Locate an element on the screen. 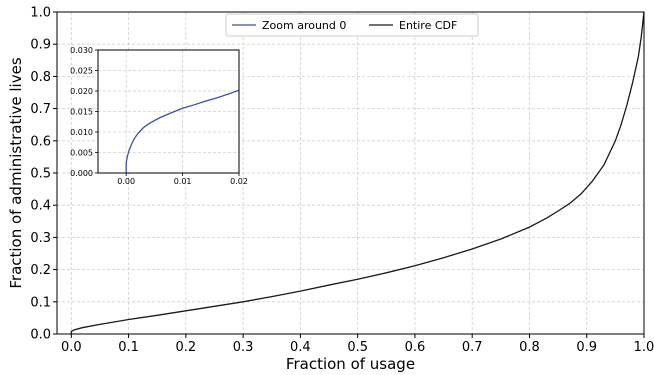 This screenshot has width=654, height=375. inset-y-tick-label: 0.010 is located at coordinates (81, 132).